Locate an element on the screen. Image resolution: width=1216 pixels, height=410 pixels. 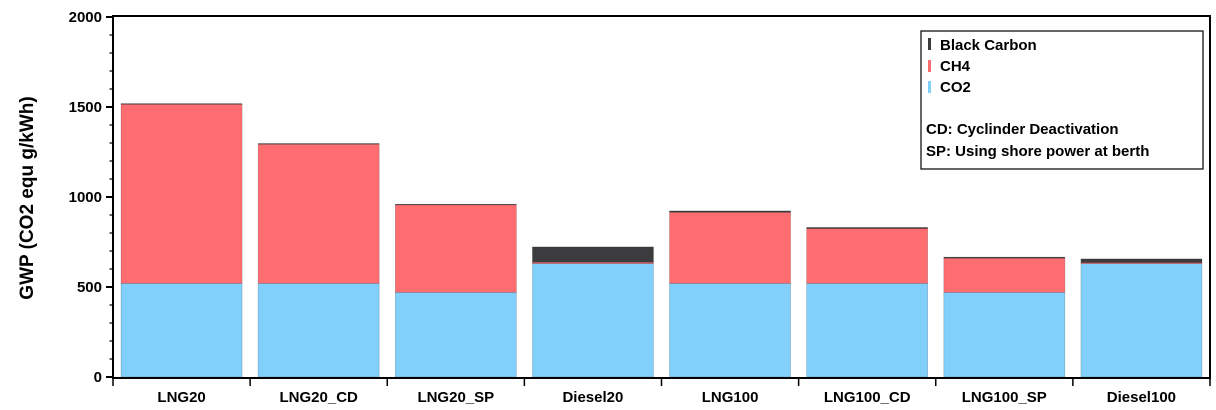
legend-label-ch4: CH4 is located at coordinates (955, 66).